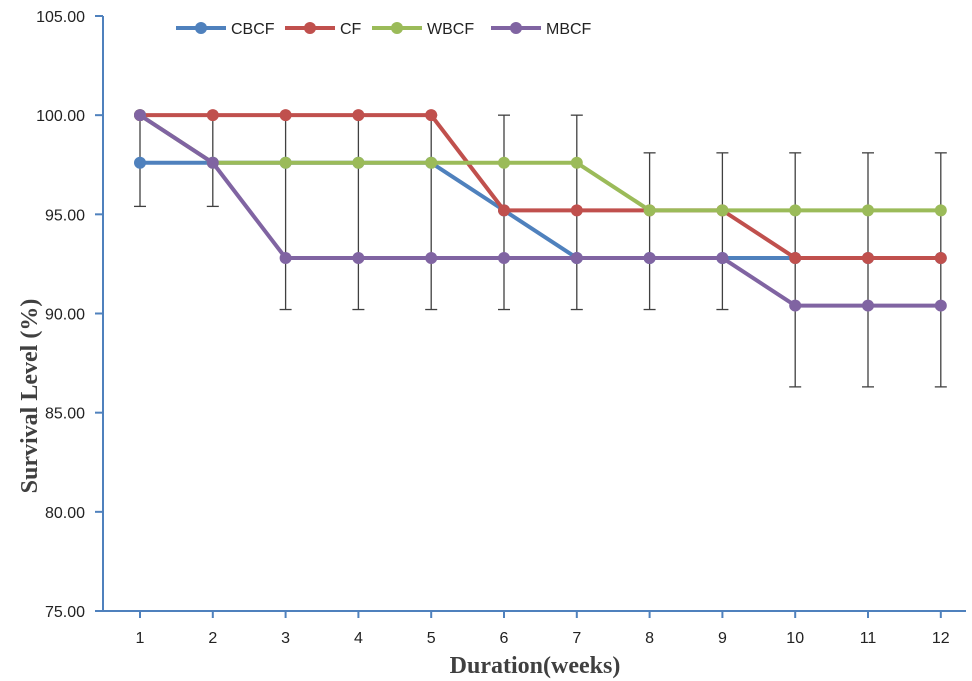 The height and width of the screenshot is (681, 972). Describe the element at coordinates (450, 29) in the screenshot. I see `legend-label: WBCF` at that location.